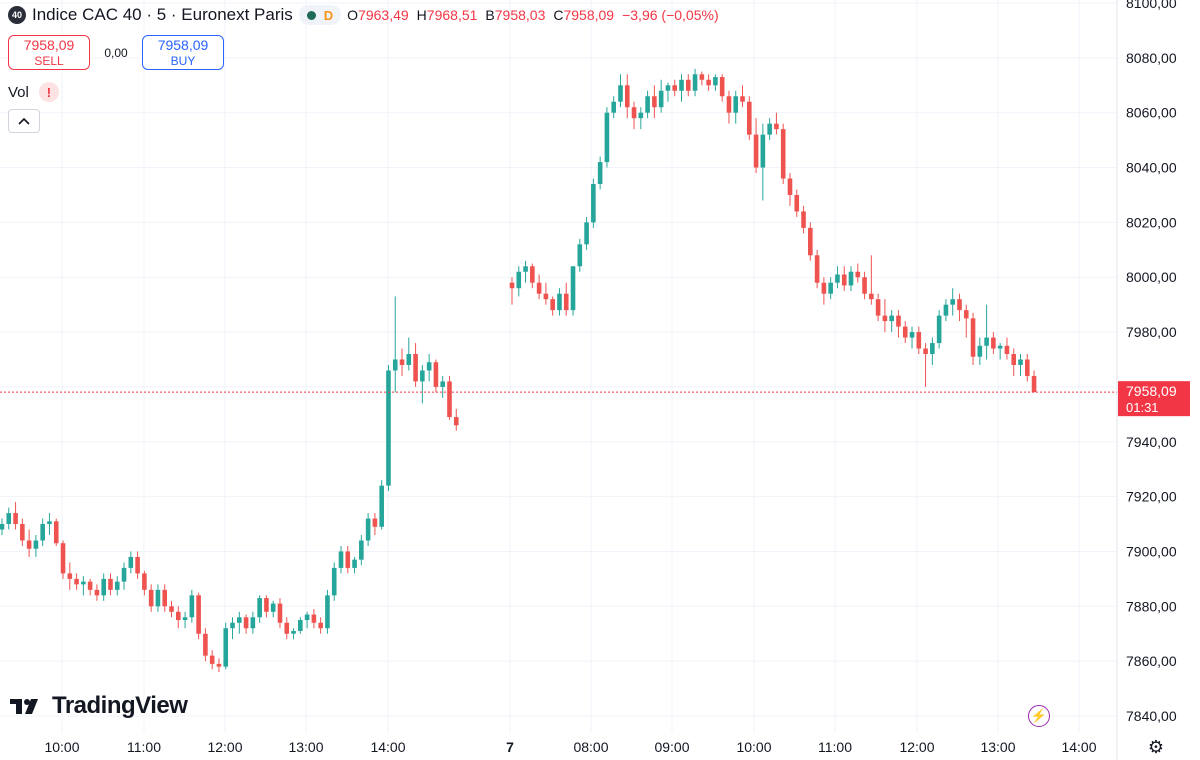 This screenshot has height=760, width=1200. Describe the element at coordinates (162, 14) in the screenshot. I see `symbol-title: Indice CAC 40 · 5 · Euronext Paris` at that location.